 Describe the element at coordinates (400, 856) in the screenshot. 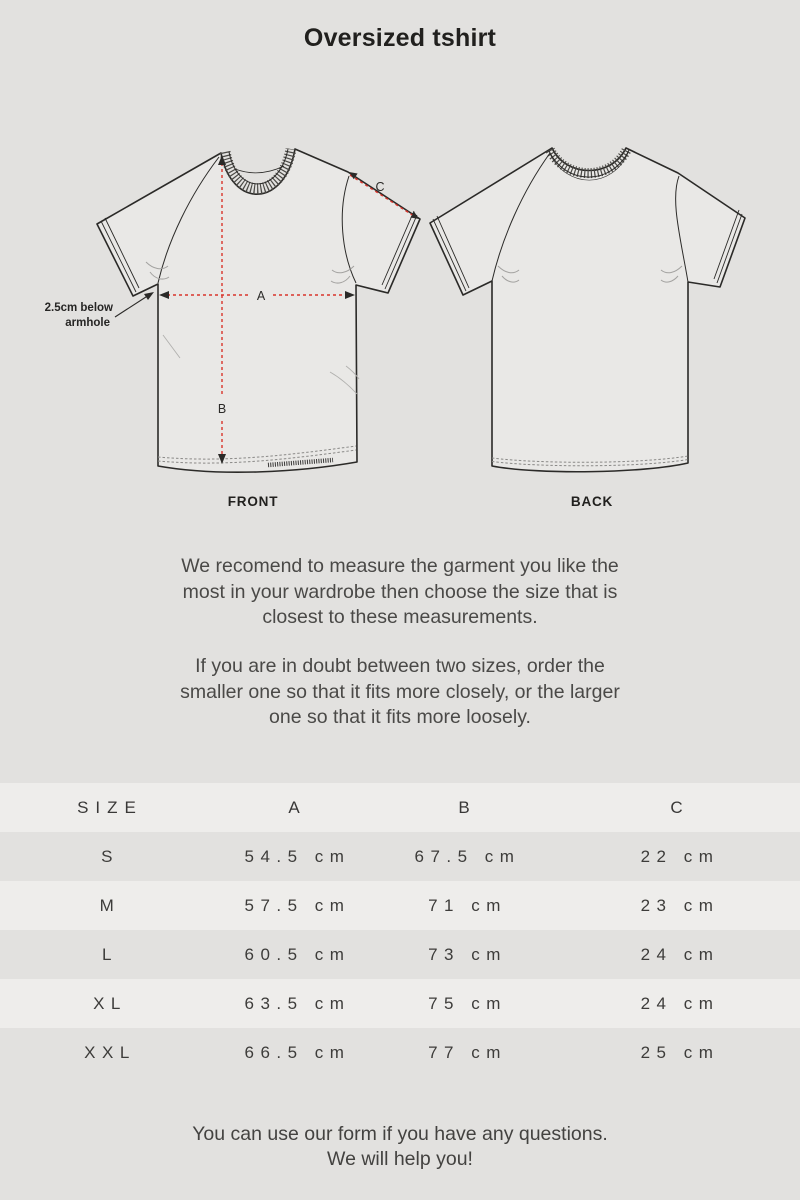

I see `table-row: S 54.5 cm 67.5 cm 22 cm` at that location.